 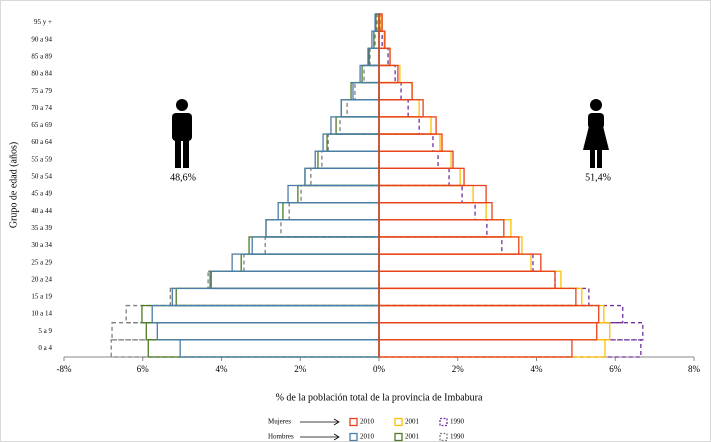 What do you see at coordinates (412, 422) in the screenshot?
I see `legend-label: 2001` at bounding box center [412, 422].